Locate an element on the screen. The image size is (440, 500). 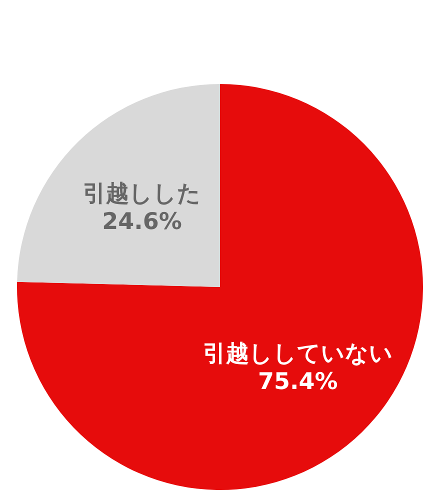
data-label: 75.4% is located at coordinates (298, 381).